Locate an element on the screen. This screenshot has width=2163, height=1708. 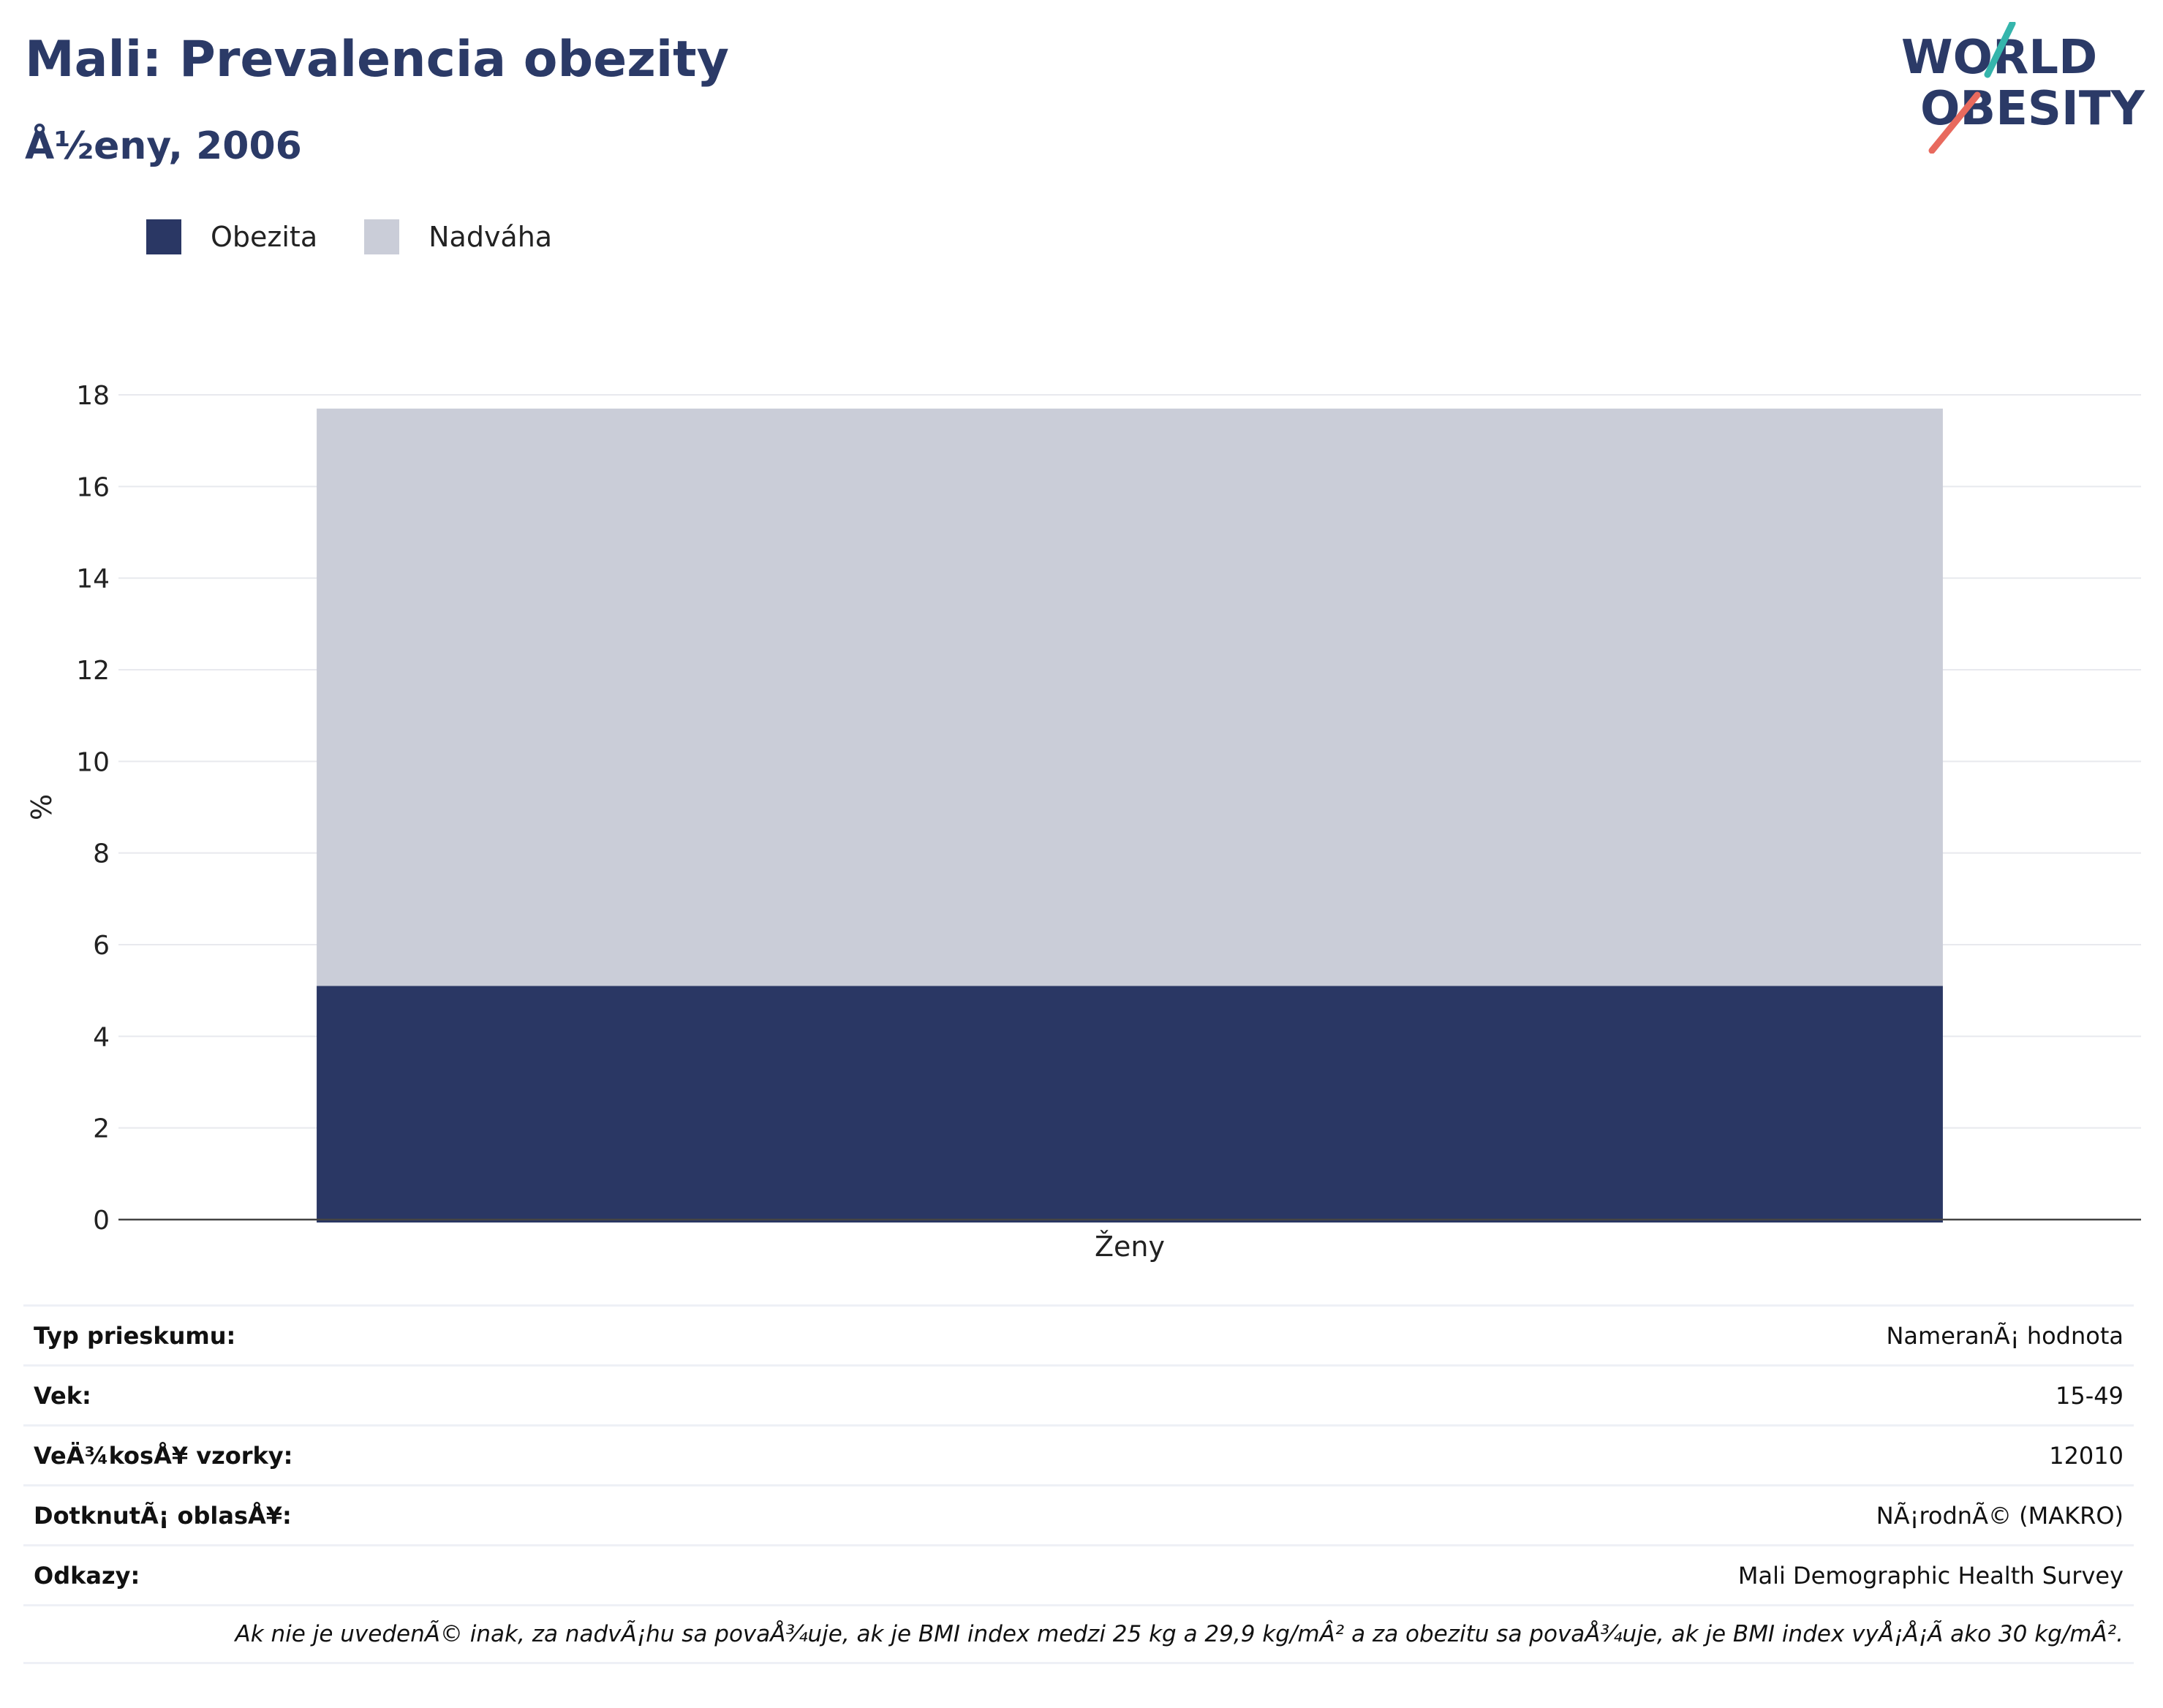
y-tick-label: 14 is located at coordinates (93, 579).